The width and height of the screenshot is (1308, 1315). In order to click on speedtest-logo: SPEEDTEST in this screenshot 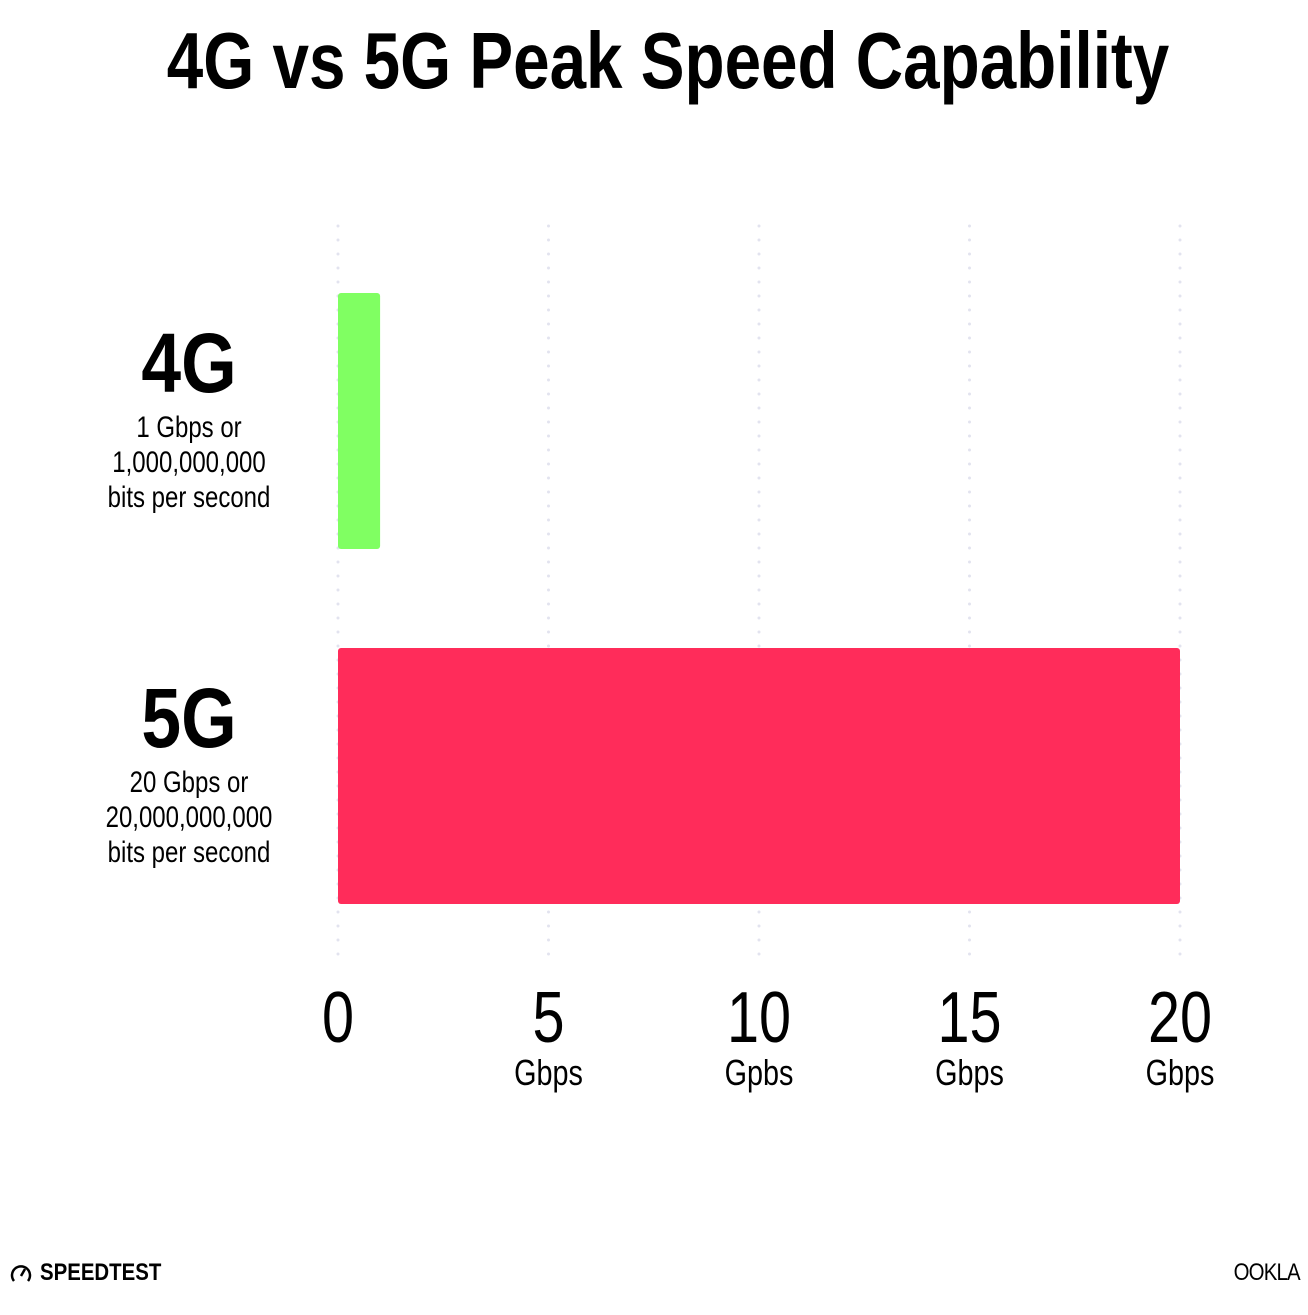, I will do `click(95, 1273)`.